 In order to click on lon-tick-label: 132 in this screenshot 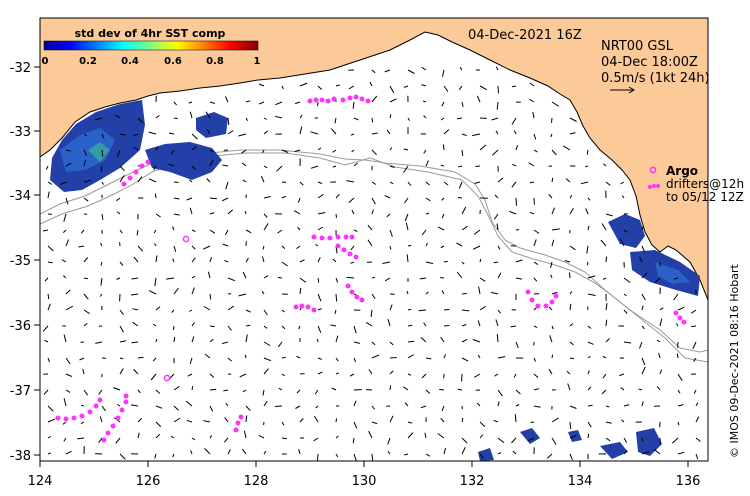, I will do `click(472, 481)`.